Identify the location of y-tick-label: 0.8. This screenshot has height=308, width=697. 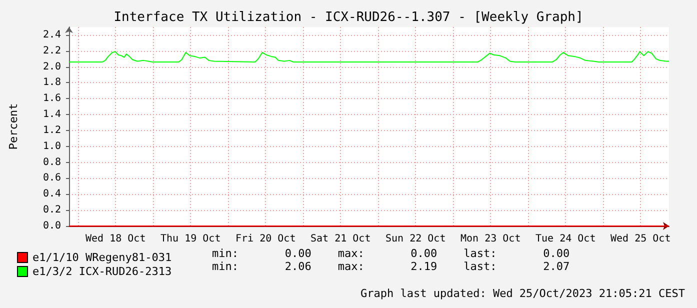
(51, 162).